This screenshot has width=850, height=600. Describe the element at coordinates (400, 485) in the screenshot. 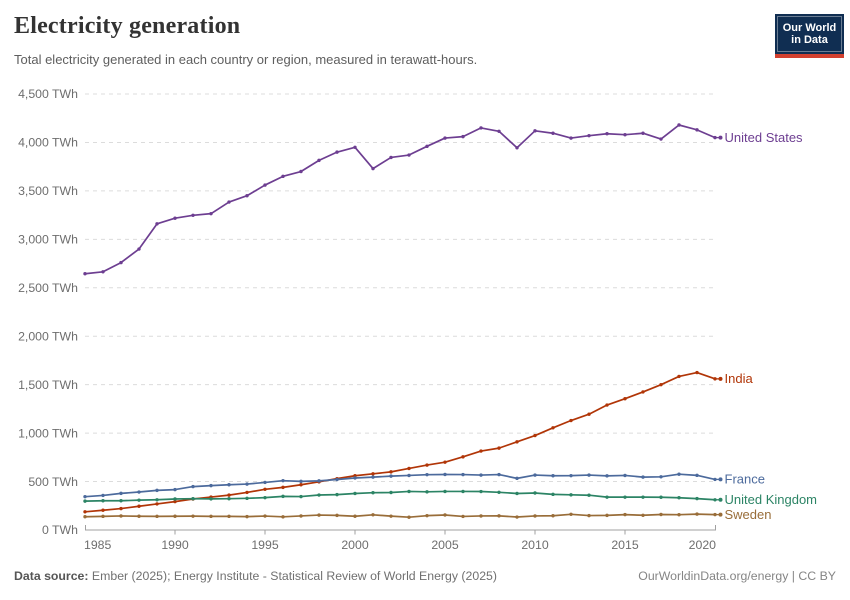

I see `series-line-france` at that location.